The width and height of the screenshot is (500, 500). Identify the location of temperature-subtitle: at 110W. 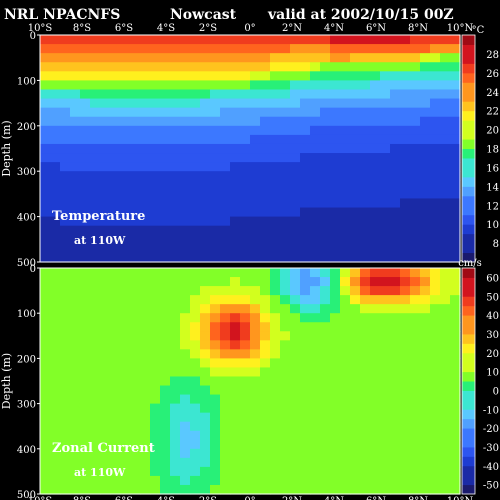
(100, 240).